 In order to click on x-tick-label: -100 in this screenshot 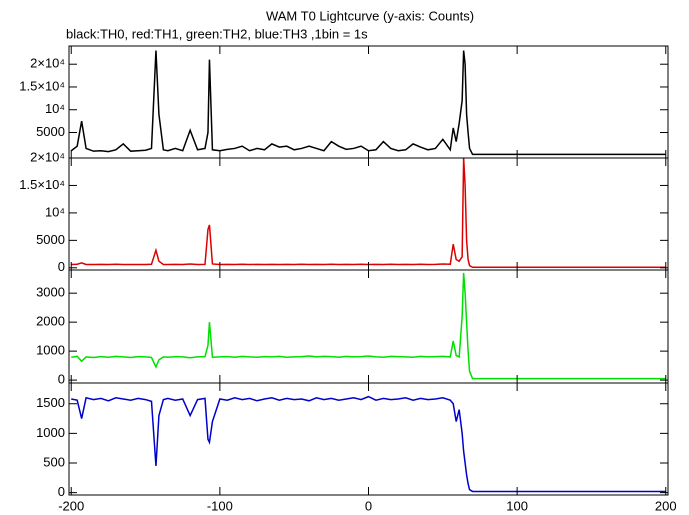, I will do `click(220, 505)`.